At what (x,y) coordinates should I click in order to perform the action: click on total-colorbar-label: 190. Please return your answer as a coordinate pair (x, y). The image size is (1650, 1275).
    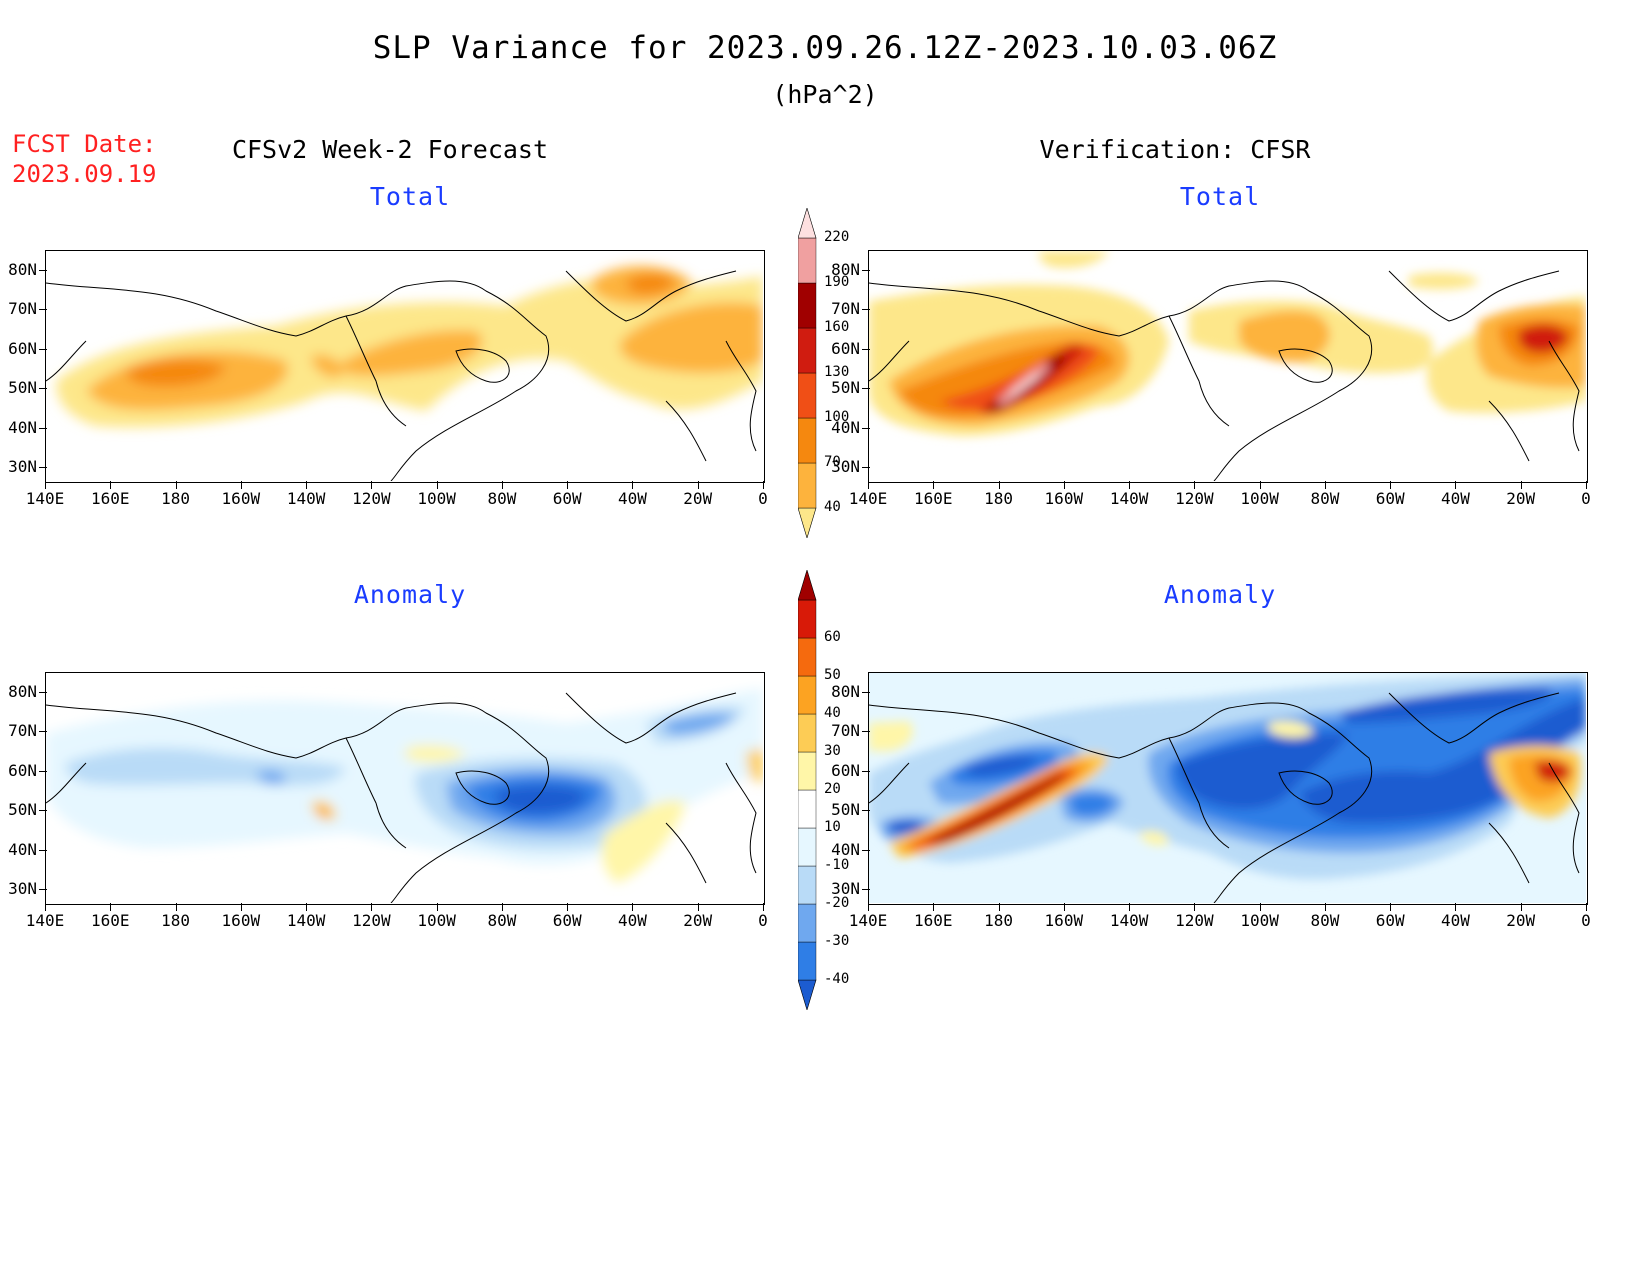
    Looking at the image, I should click on (837, 282).